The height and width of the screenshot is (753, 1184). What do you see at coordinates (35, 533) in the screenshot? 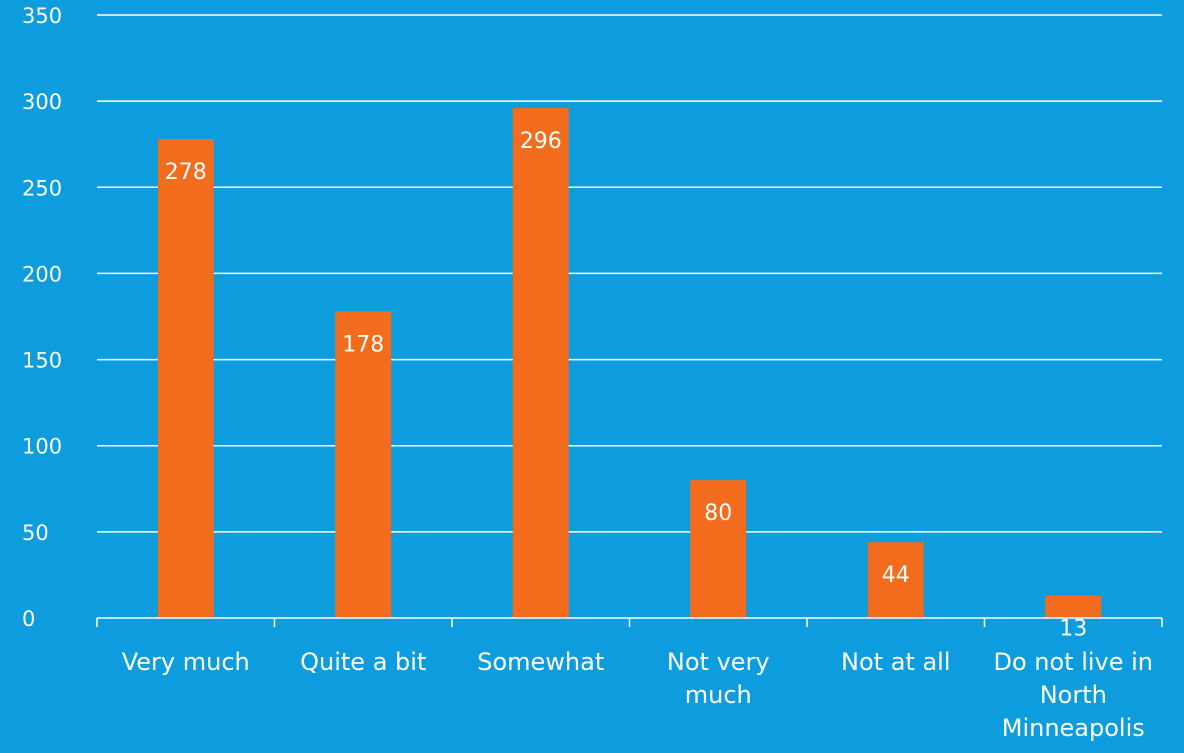
I see `y-tick-label: 50` at bounding box center [35, 533].